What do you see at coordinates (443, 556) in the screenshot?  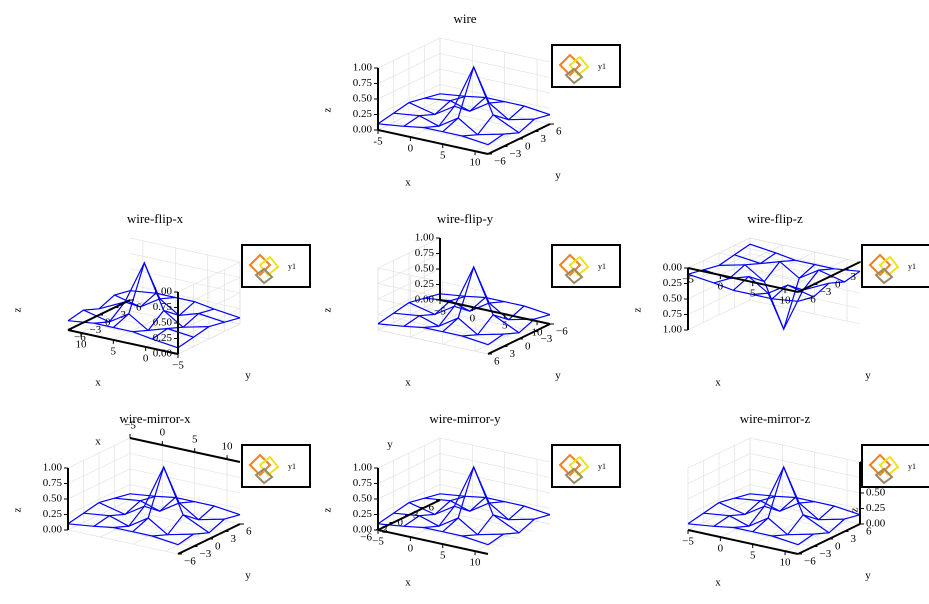 I see `x-tick-label: 5` at bounding box center [443, 556].